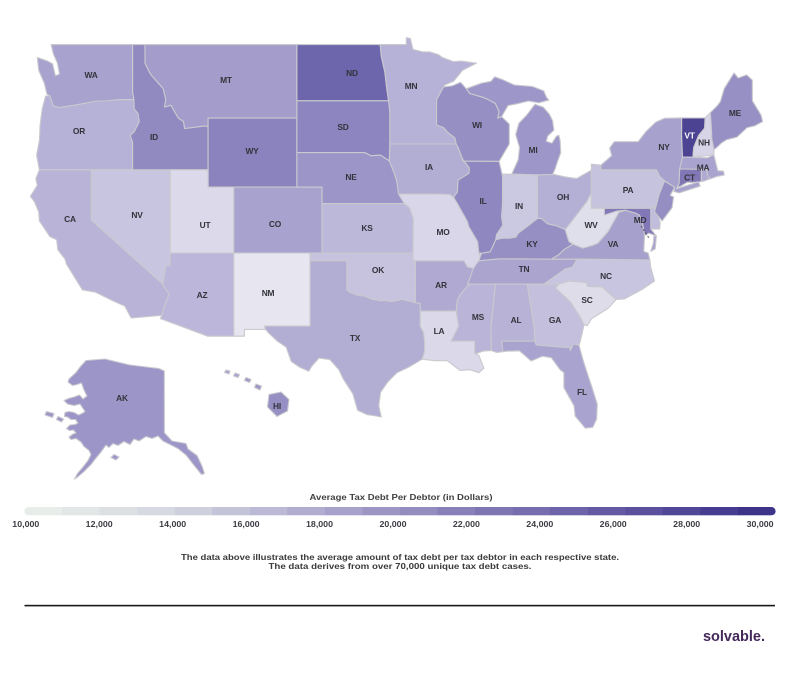 The width and height of the screenshot is (800, 673). What do you see at coordinates (664, 147) in the screenshot?
I see `svg-text: NY` at bounding box center [664, 147].